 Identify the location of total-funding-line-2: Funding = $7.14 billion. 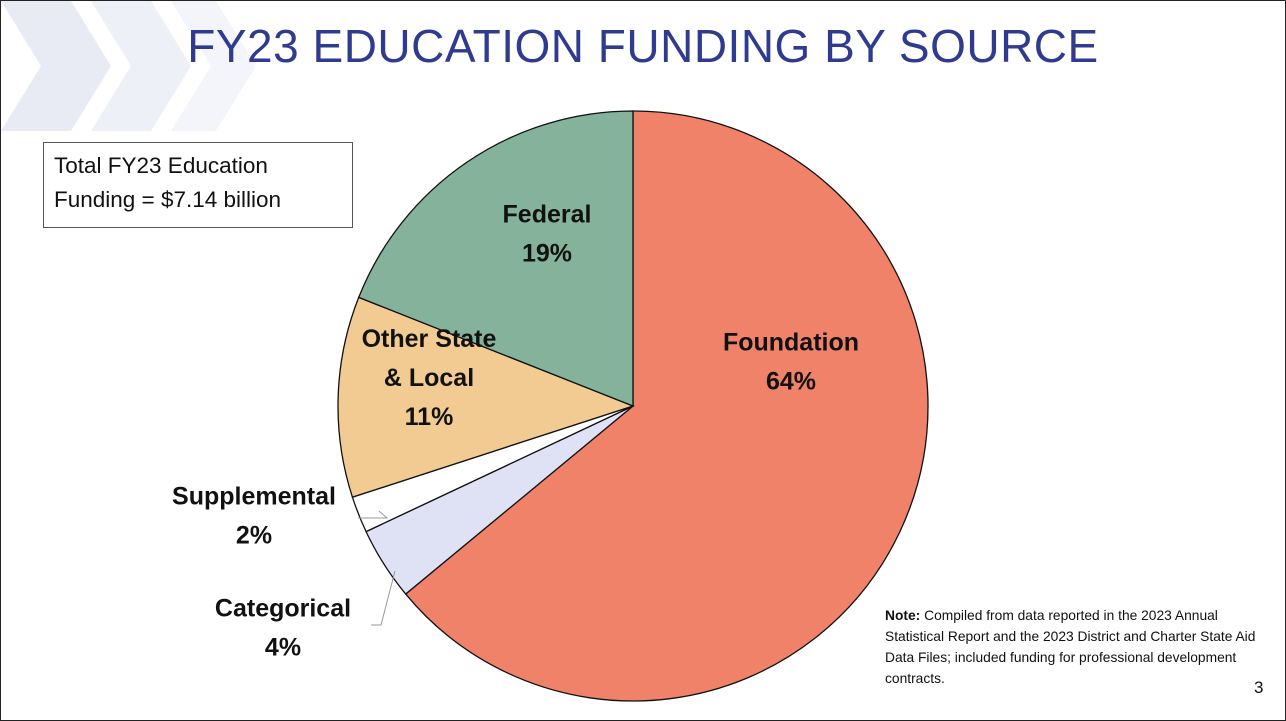
(168, 199).